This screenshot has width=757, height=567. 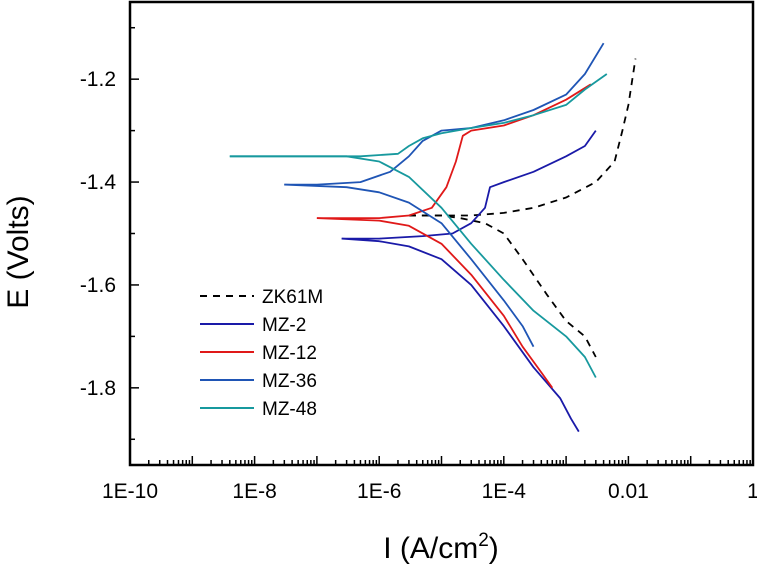 I want to click on x-tick-label: 1E-6, so click(x=379, y=491).